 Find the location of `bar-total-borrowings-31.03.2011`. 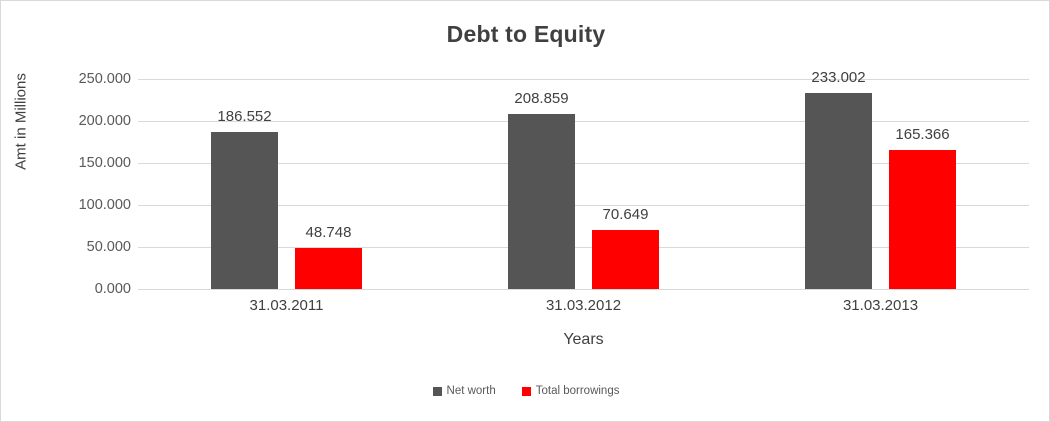

bar-total-borrowings-31.03.2011 is located at coordinates (328, 268).